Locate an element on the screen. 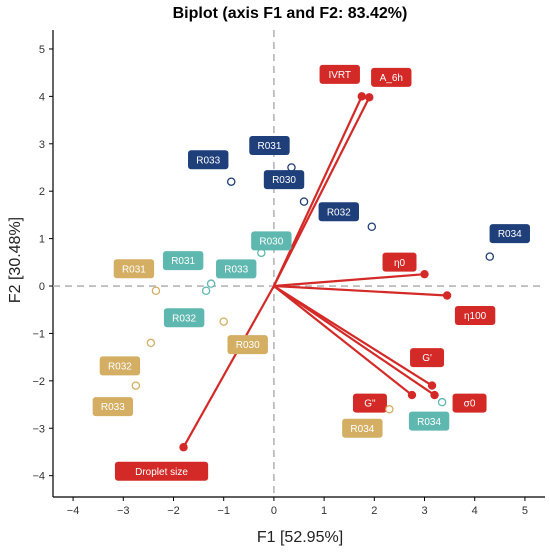  tan-label-r030-text: R030 is located at coordinates (248, 345).